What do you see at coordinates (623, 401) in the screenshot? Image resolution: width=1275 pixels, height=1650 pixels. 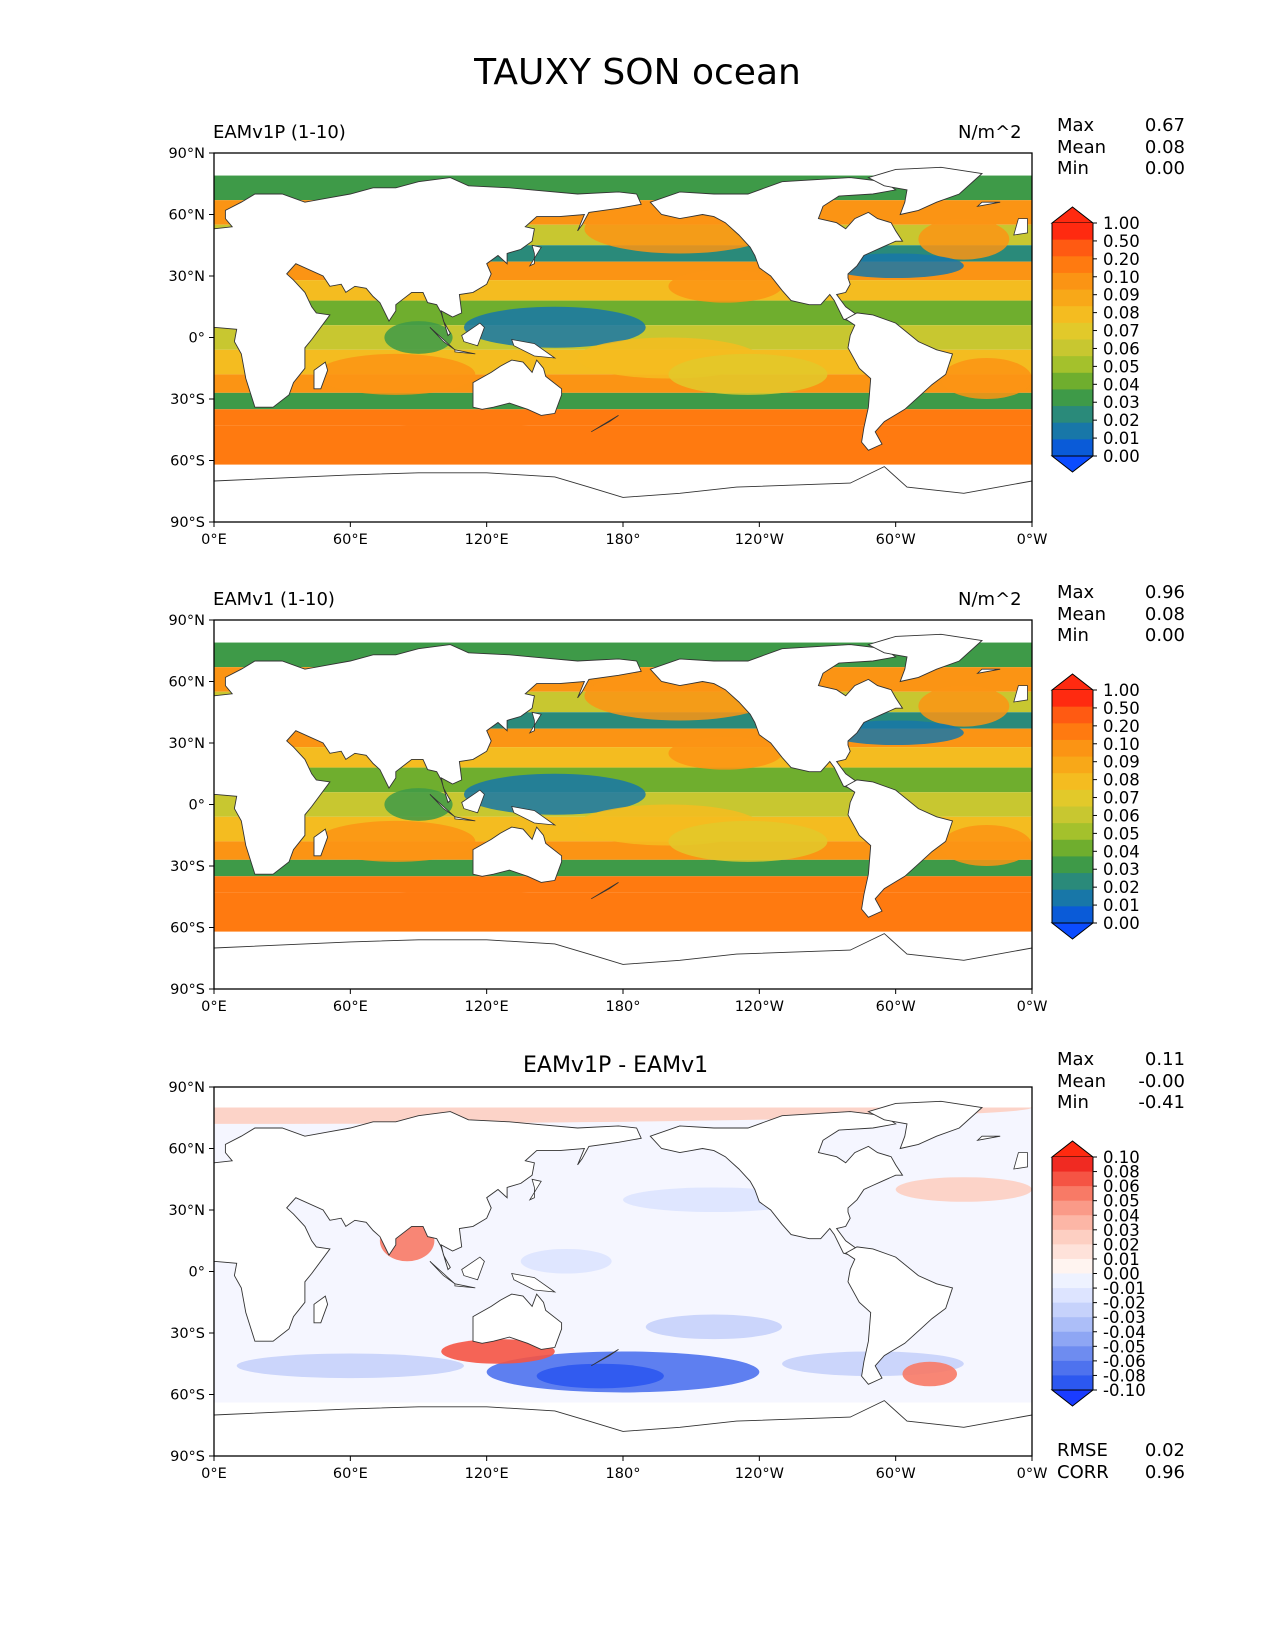 I see `field-band` at bounding box center [623, 401].